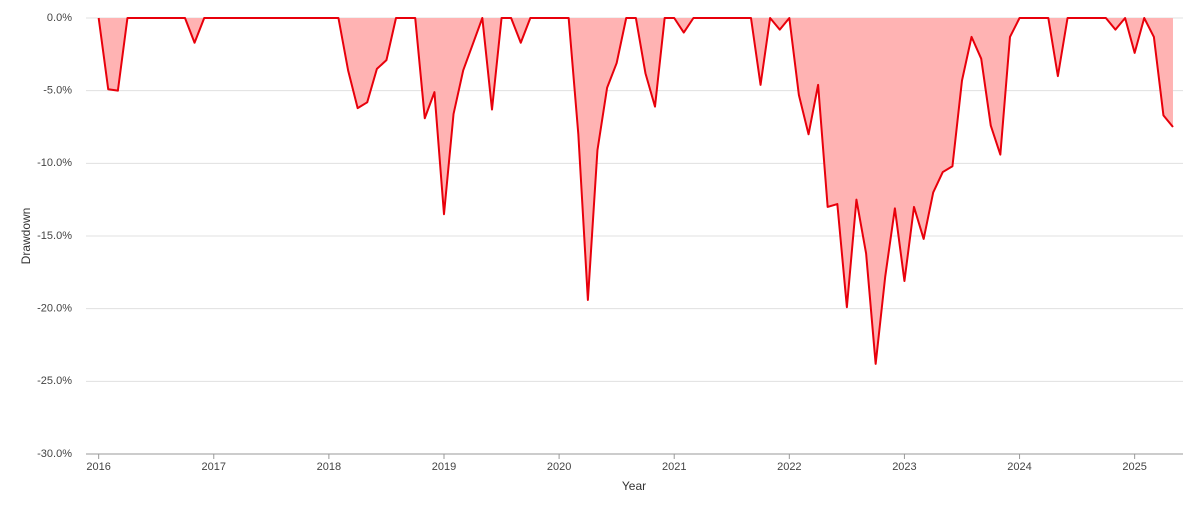 Image resolution: width=1203 pixels, height=518 pixels. Describe the element at coordinates (54, 381) in the screenshot. I see `y-tick-label: -25.0%` at that location.